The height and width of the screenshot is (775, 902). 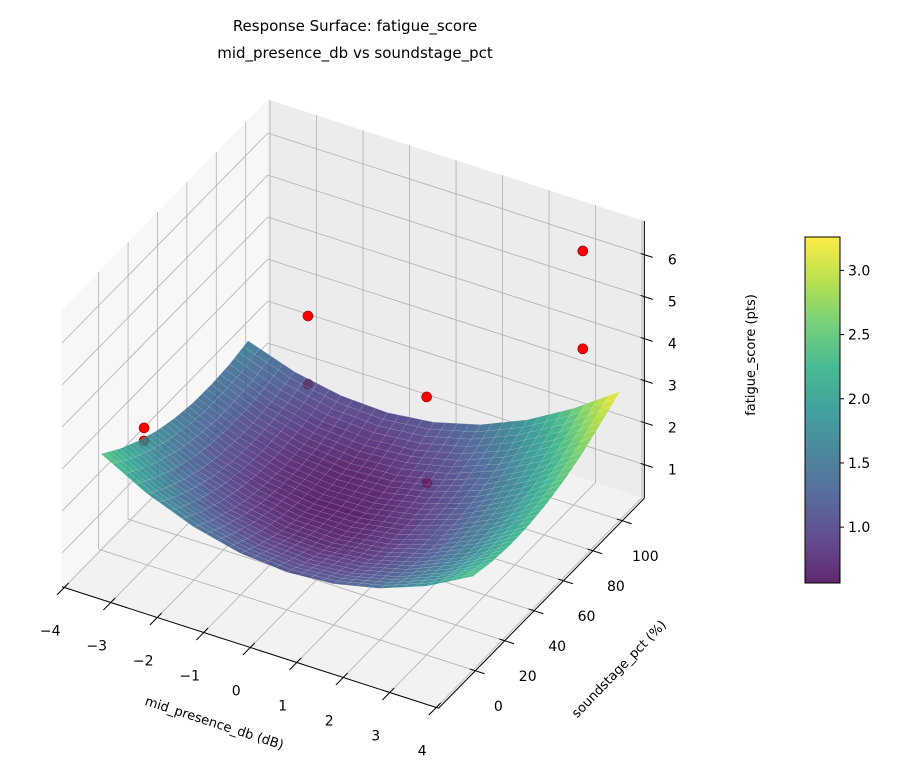 What do you see at coordinates (587, 617) in the screenshot?
I see `y-tick-label: 60` at bounding box center [587, 617].